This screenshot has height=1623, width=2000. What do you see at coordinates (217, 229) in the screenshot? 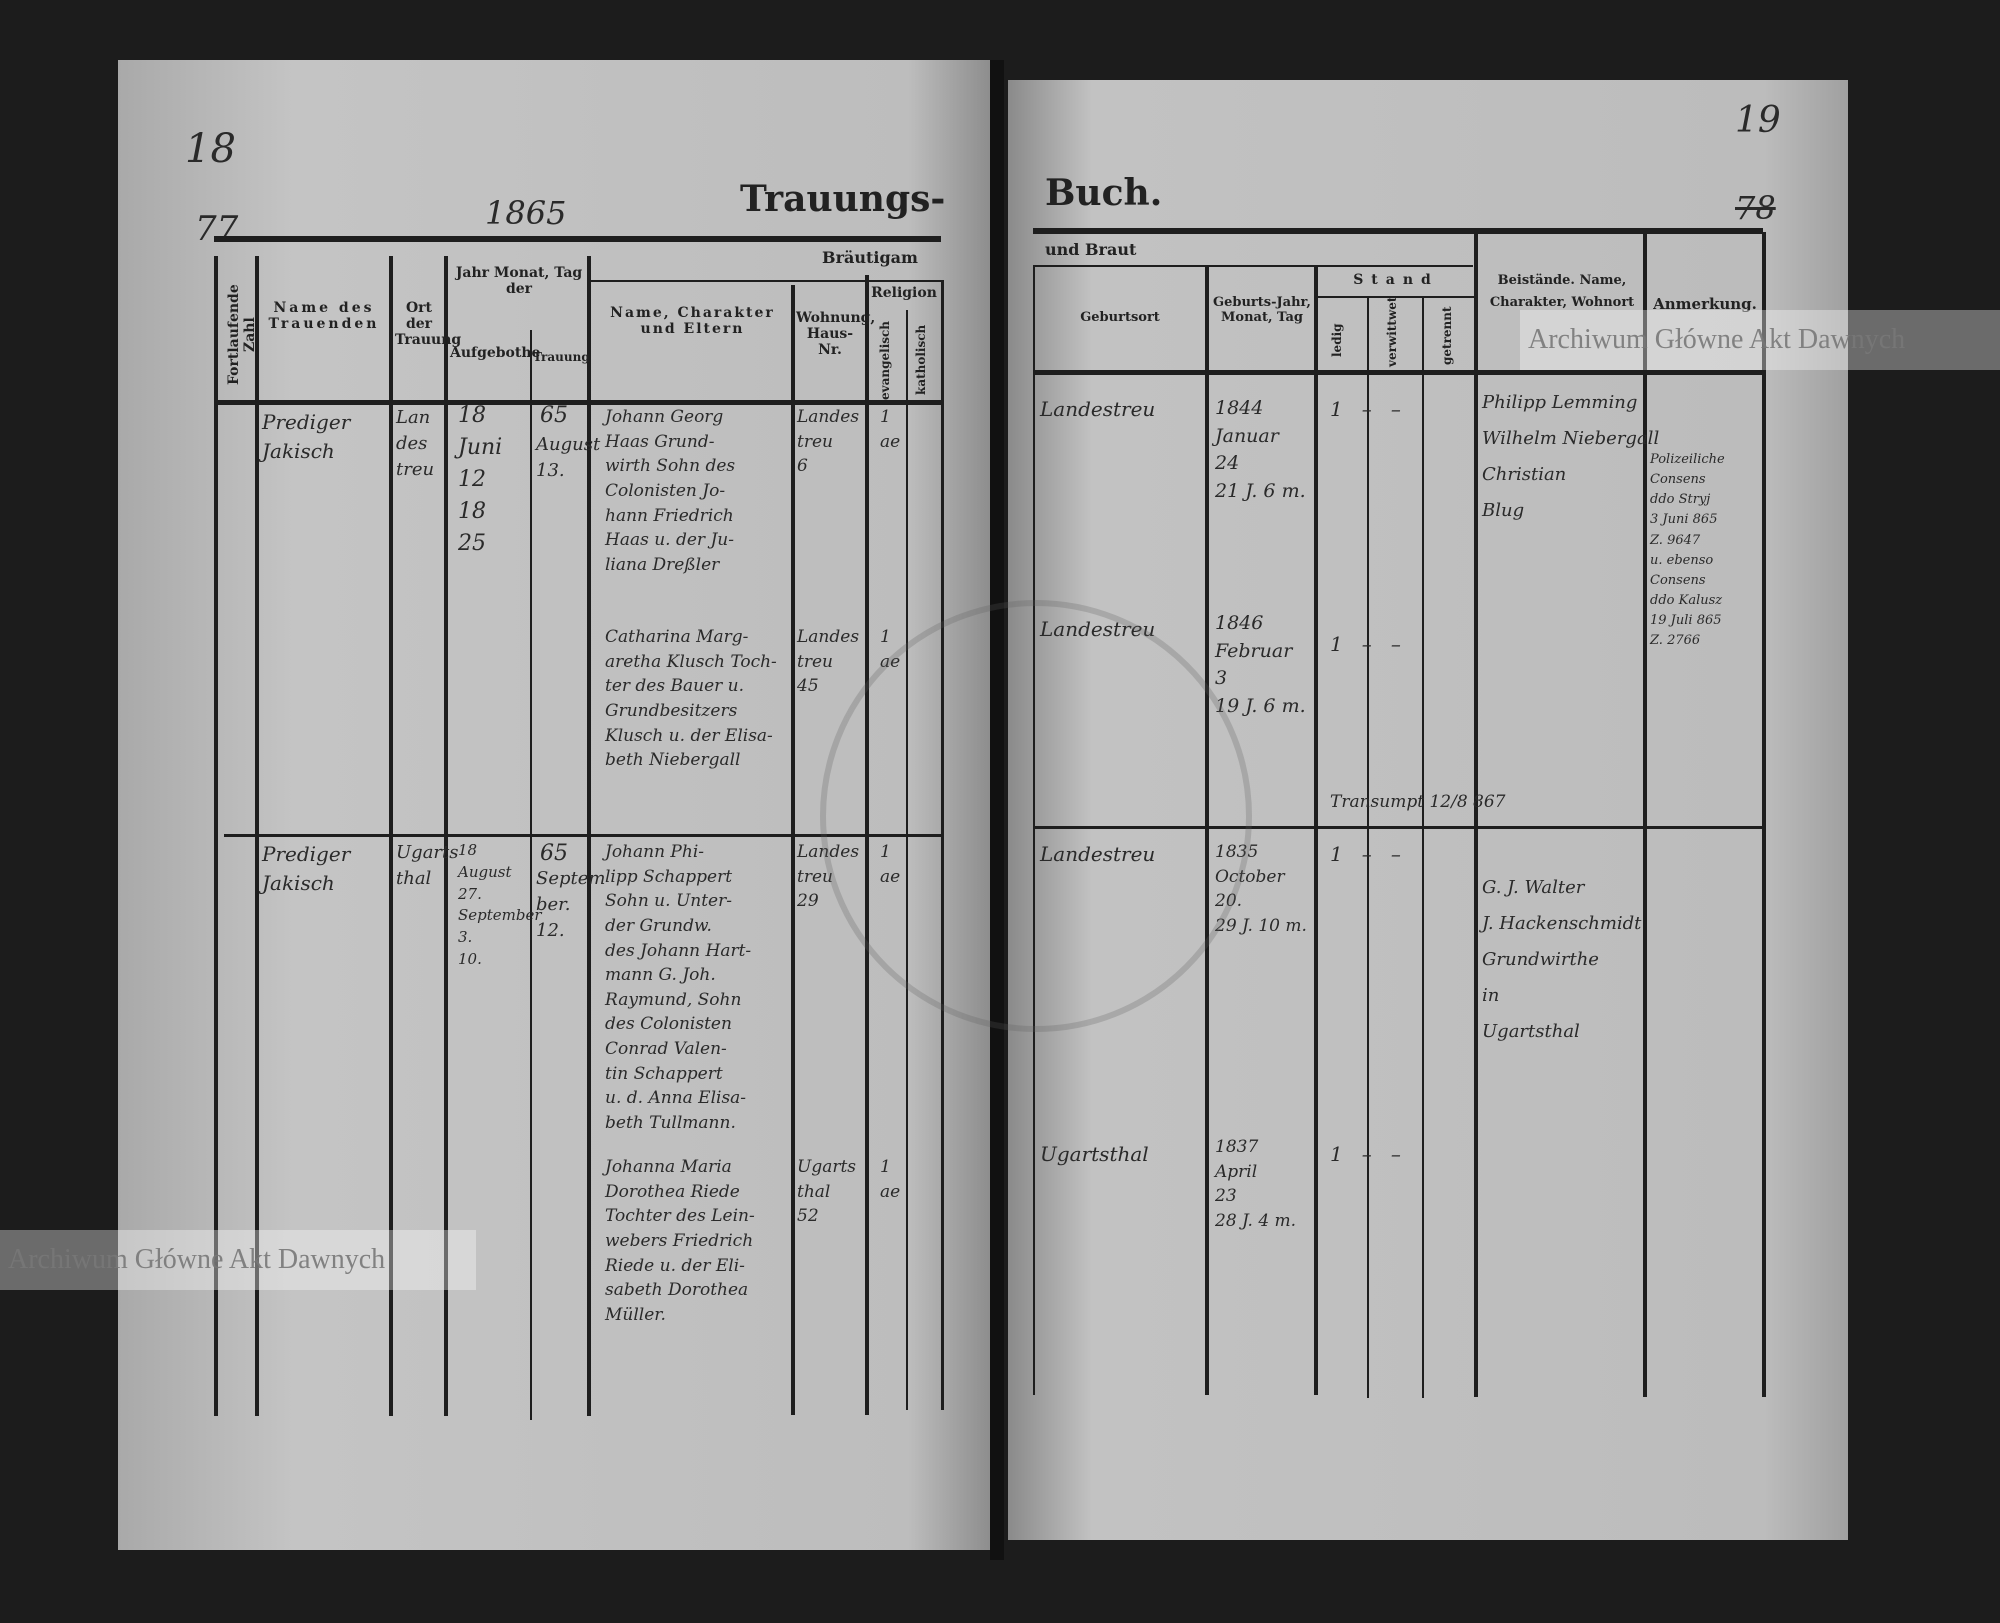
I see `entry-mark-left: 77` at bounding box center [217, 229].